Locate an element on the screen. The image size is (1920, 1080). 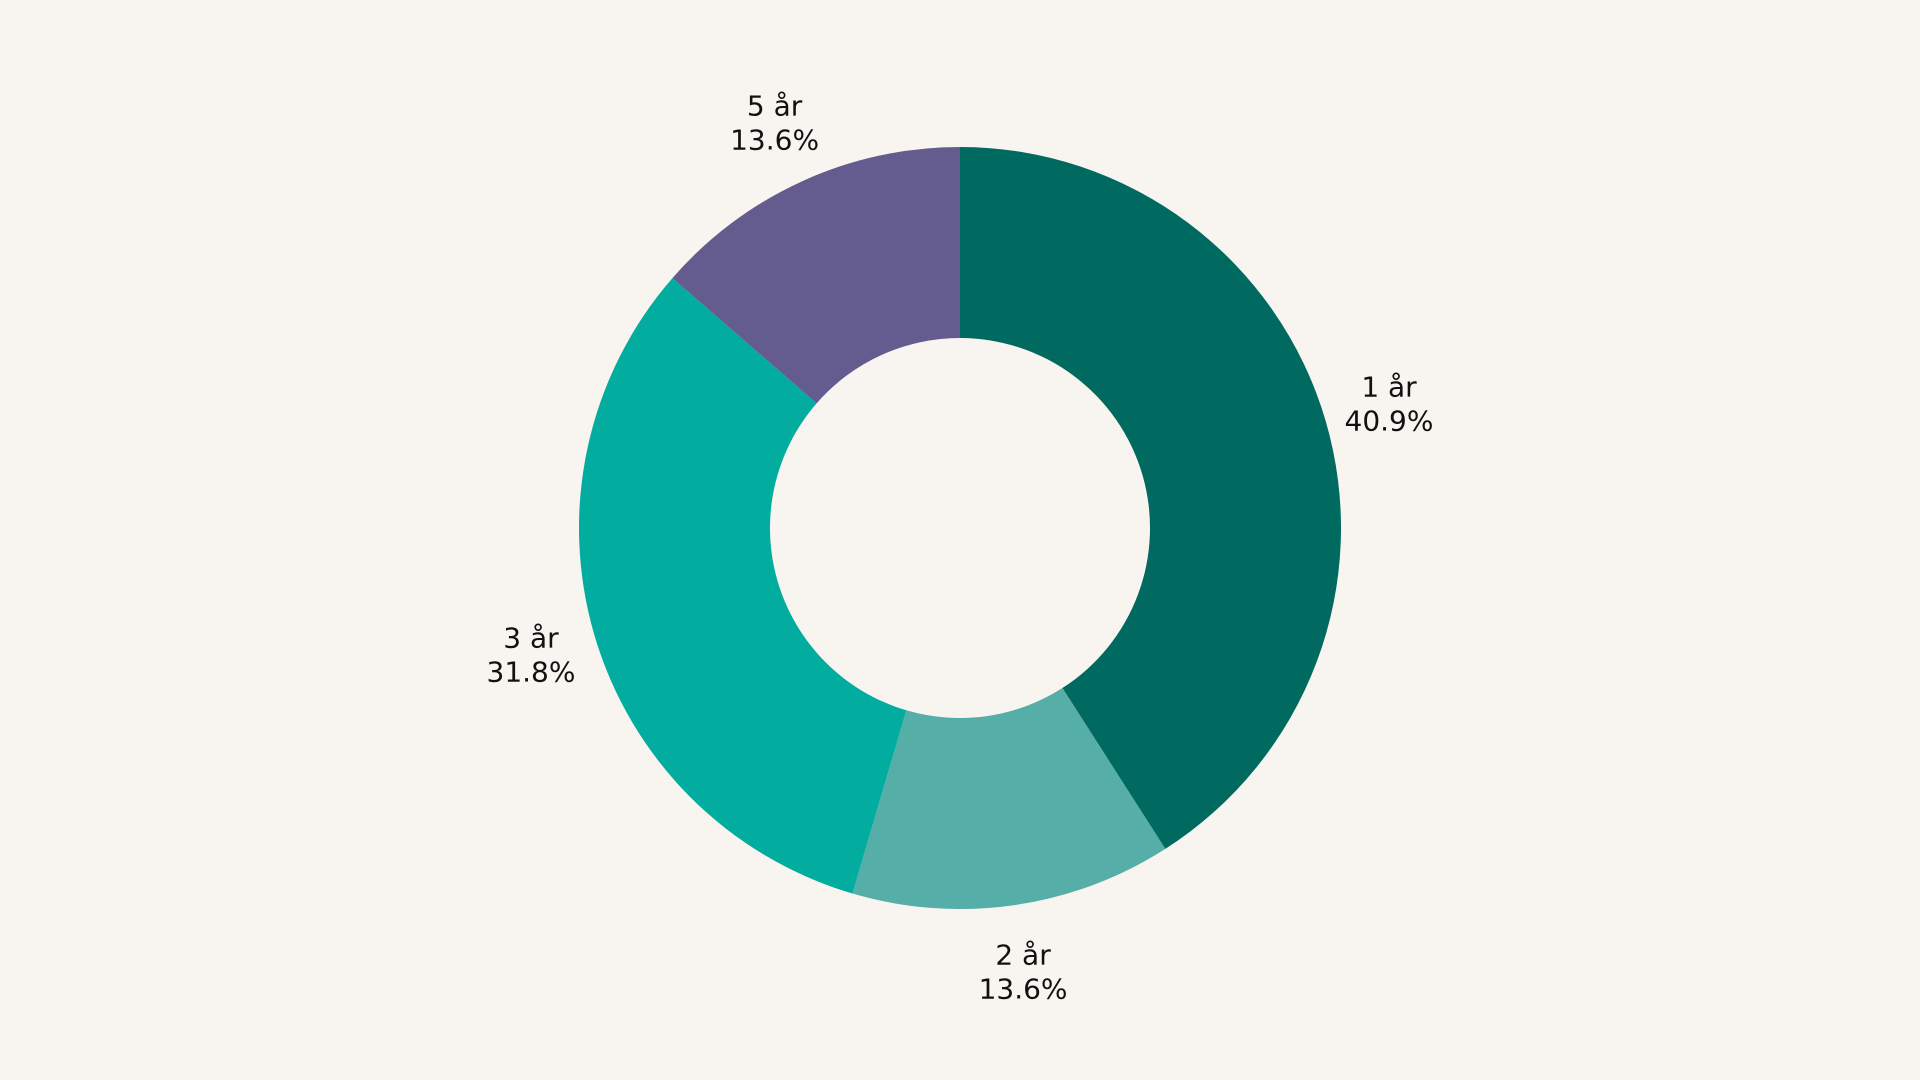
slice-name-label: 1 år is located at coordinates (1389, 386).